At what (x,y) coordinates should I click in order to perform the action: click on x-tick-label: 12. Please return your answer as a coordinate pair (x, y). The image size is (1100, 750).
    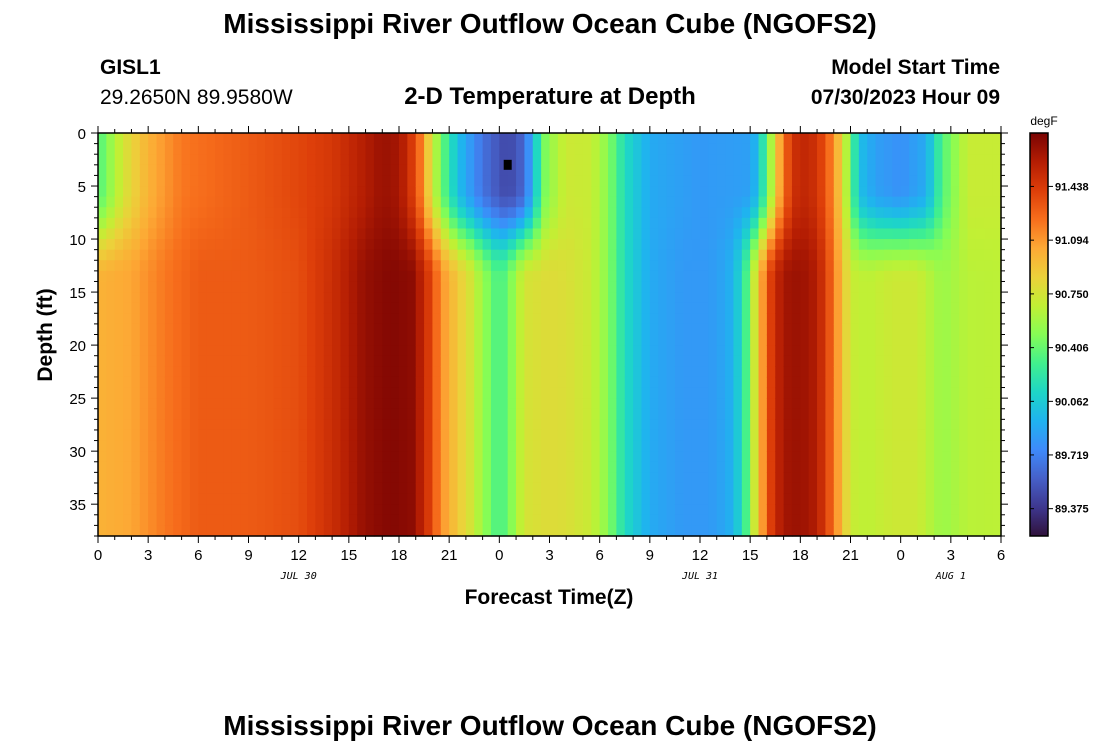
    Looking at the image, I should click on (298, 555).